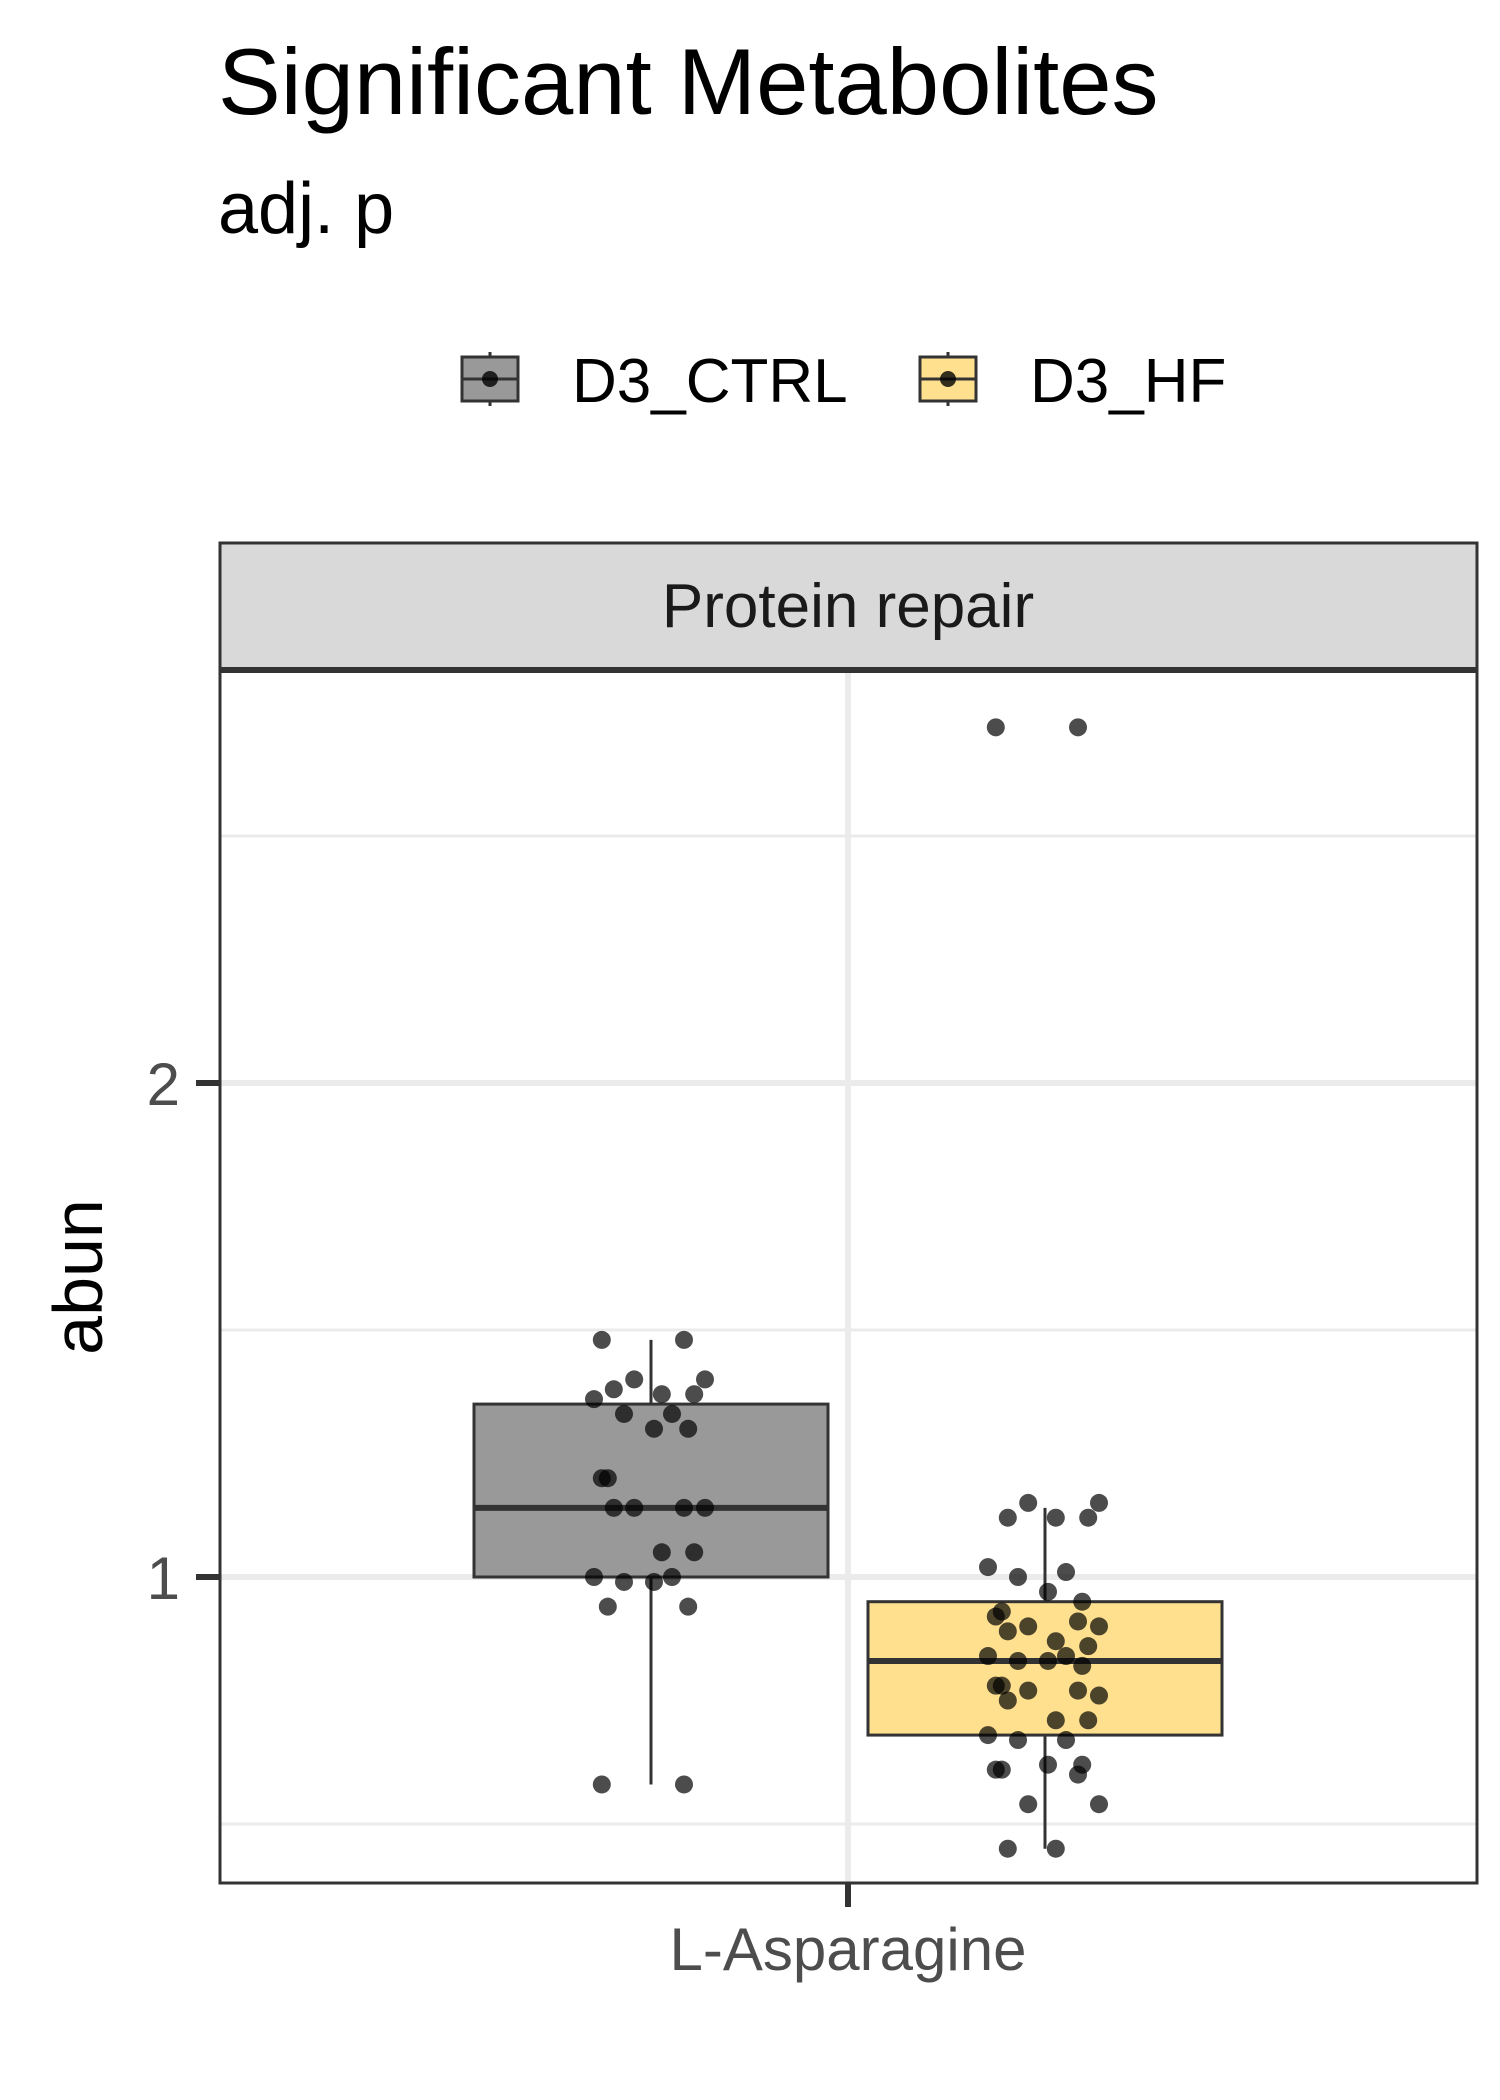 This screenshot has width=1500, height=2100. Describe the element at coordinates (163, 1578) in the screenshot. I see `y-tick-label-0: 1` at that location.